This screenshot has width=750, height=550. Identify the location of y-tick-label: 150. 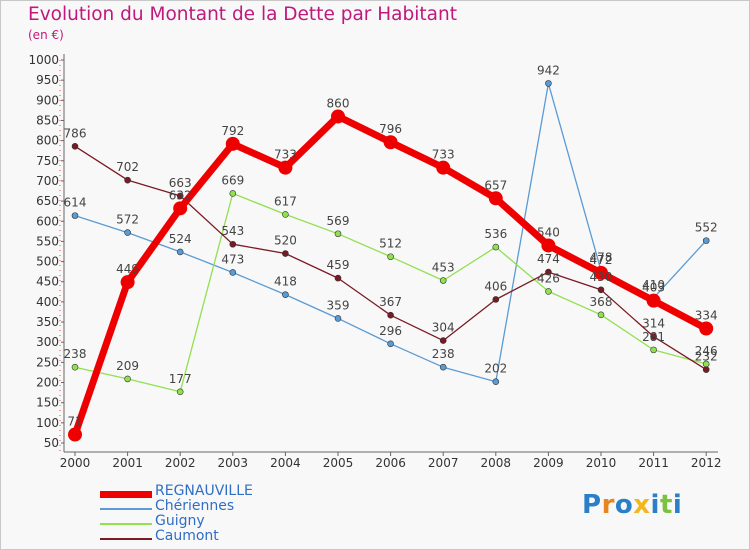
(47, 403).